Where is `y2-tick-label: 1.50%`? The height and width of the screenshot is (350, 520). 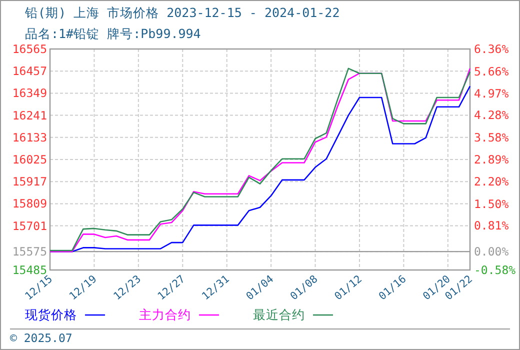 y2-tick-label: 1.50% is located at coordinates (491, 203).